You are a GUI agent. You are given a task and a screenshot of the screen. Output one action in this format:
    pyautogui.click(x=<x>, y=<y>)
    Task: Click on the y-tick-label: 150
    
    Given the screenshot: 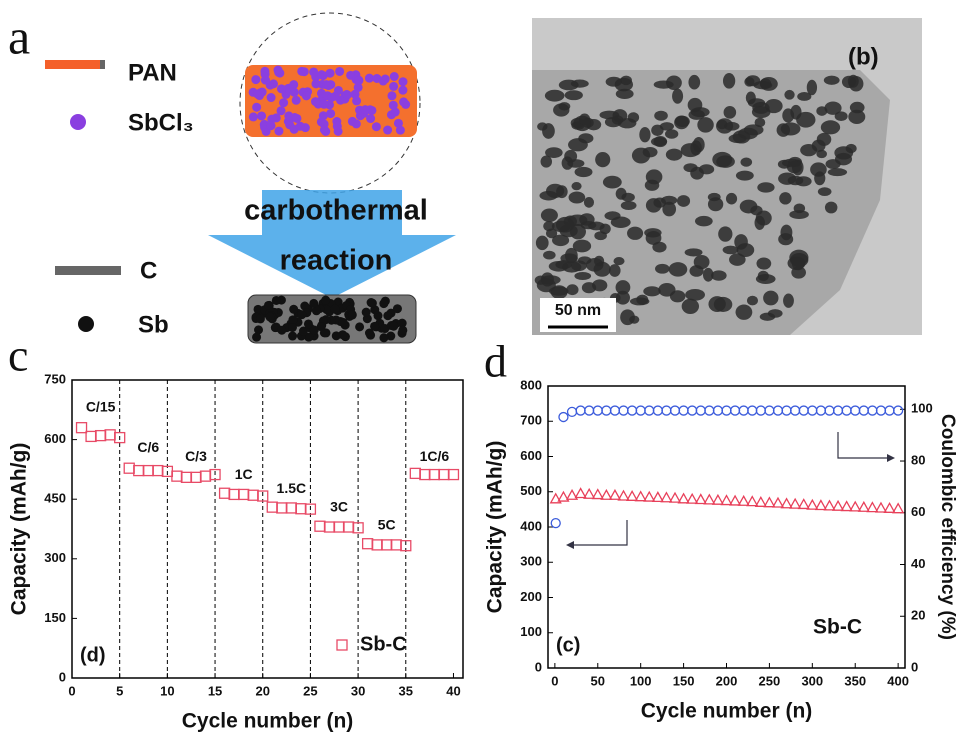 What is the action you would take?
    pyautogui.click(x=55, y=617)
    